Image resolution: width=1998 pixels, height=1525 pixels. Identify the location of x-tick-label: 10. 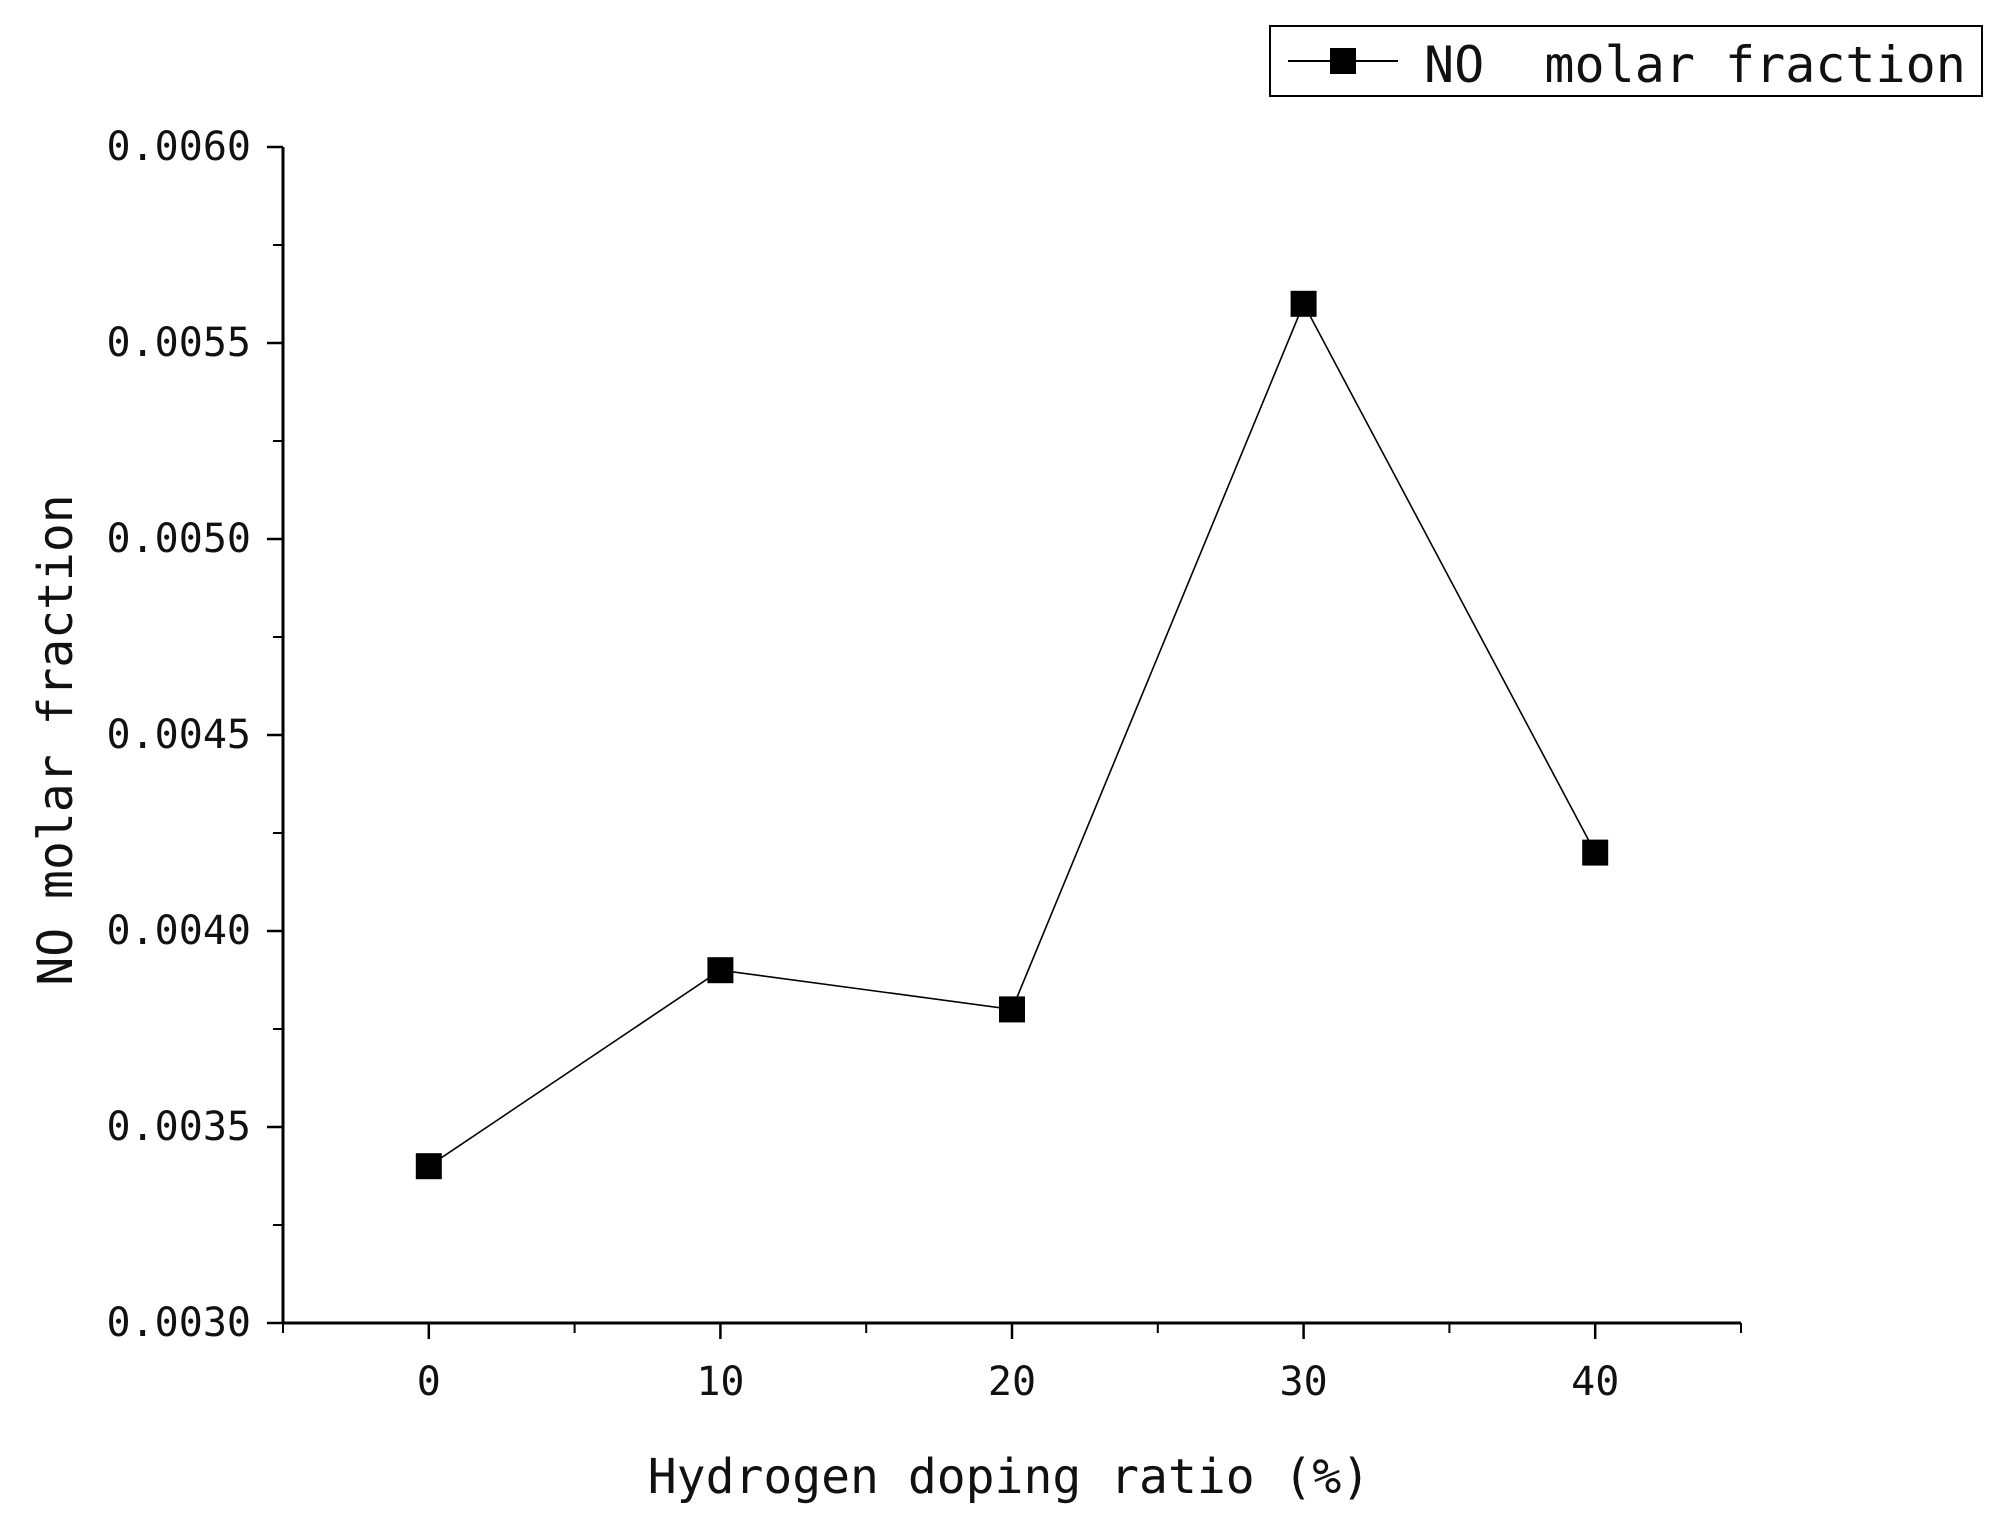
(720, 1382).